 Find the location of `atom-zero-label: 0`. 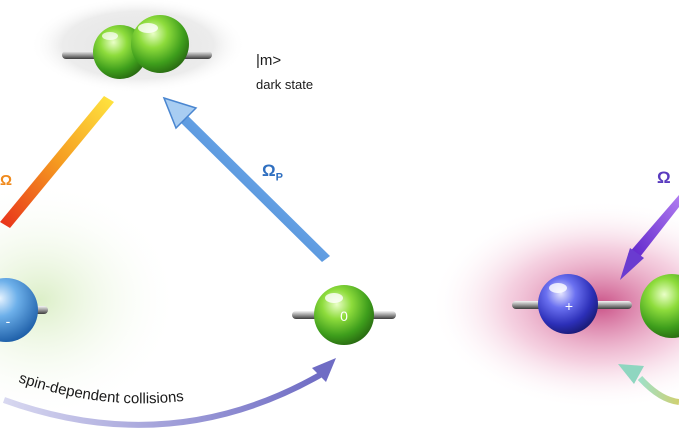

atom-zero-label: 0 is located at coordinates (344, 316).